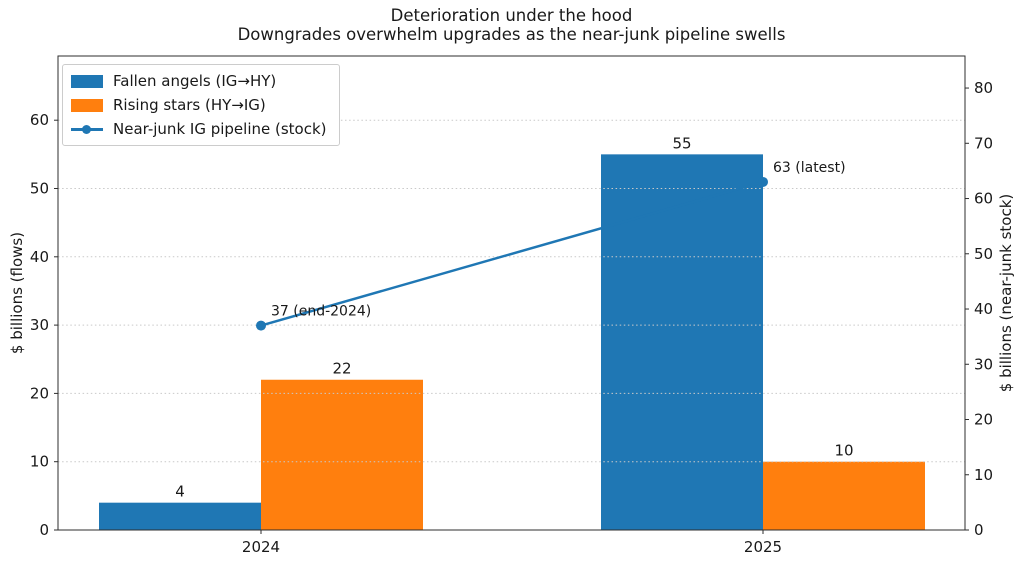 The width and height of the screenshot is (1024, 565). Describe the element at coordinates (983, 88) in the screenshot. I see `right-tick-label: 80` at that location.